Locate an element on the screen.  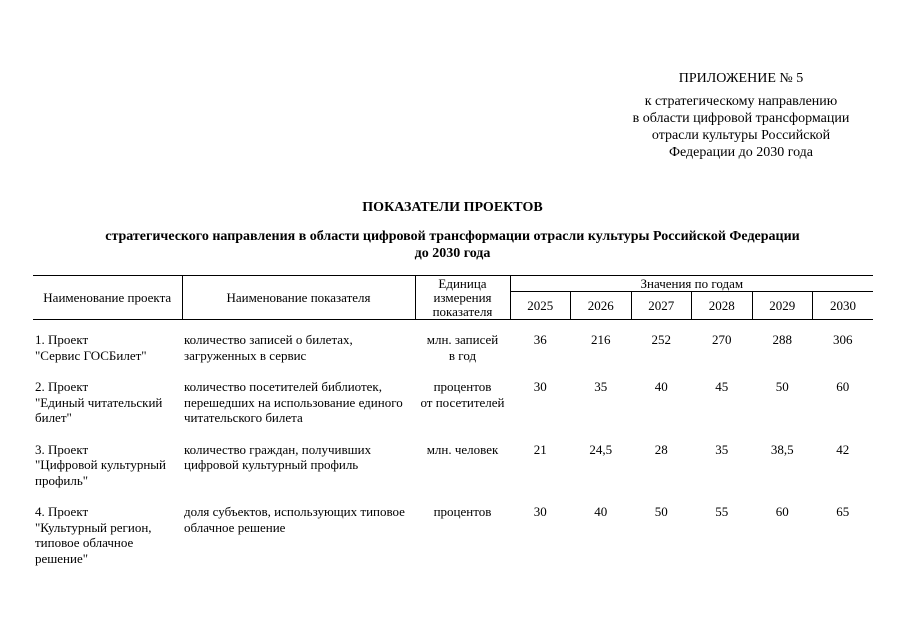
value-cell: 216 is located at coordinates (601, 339).